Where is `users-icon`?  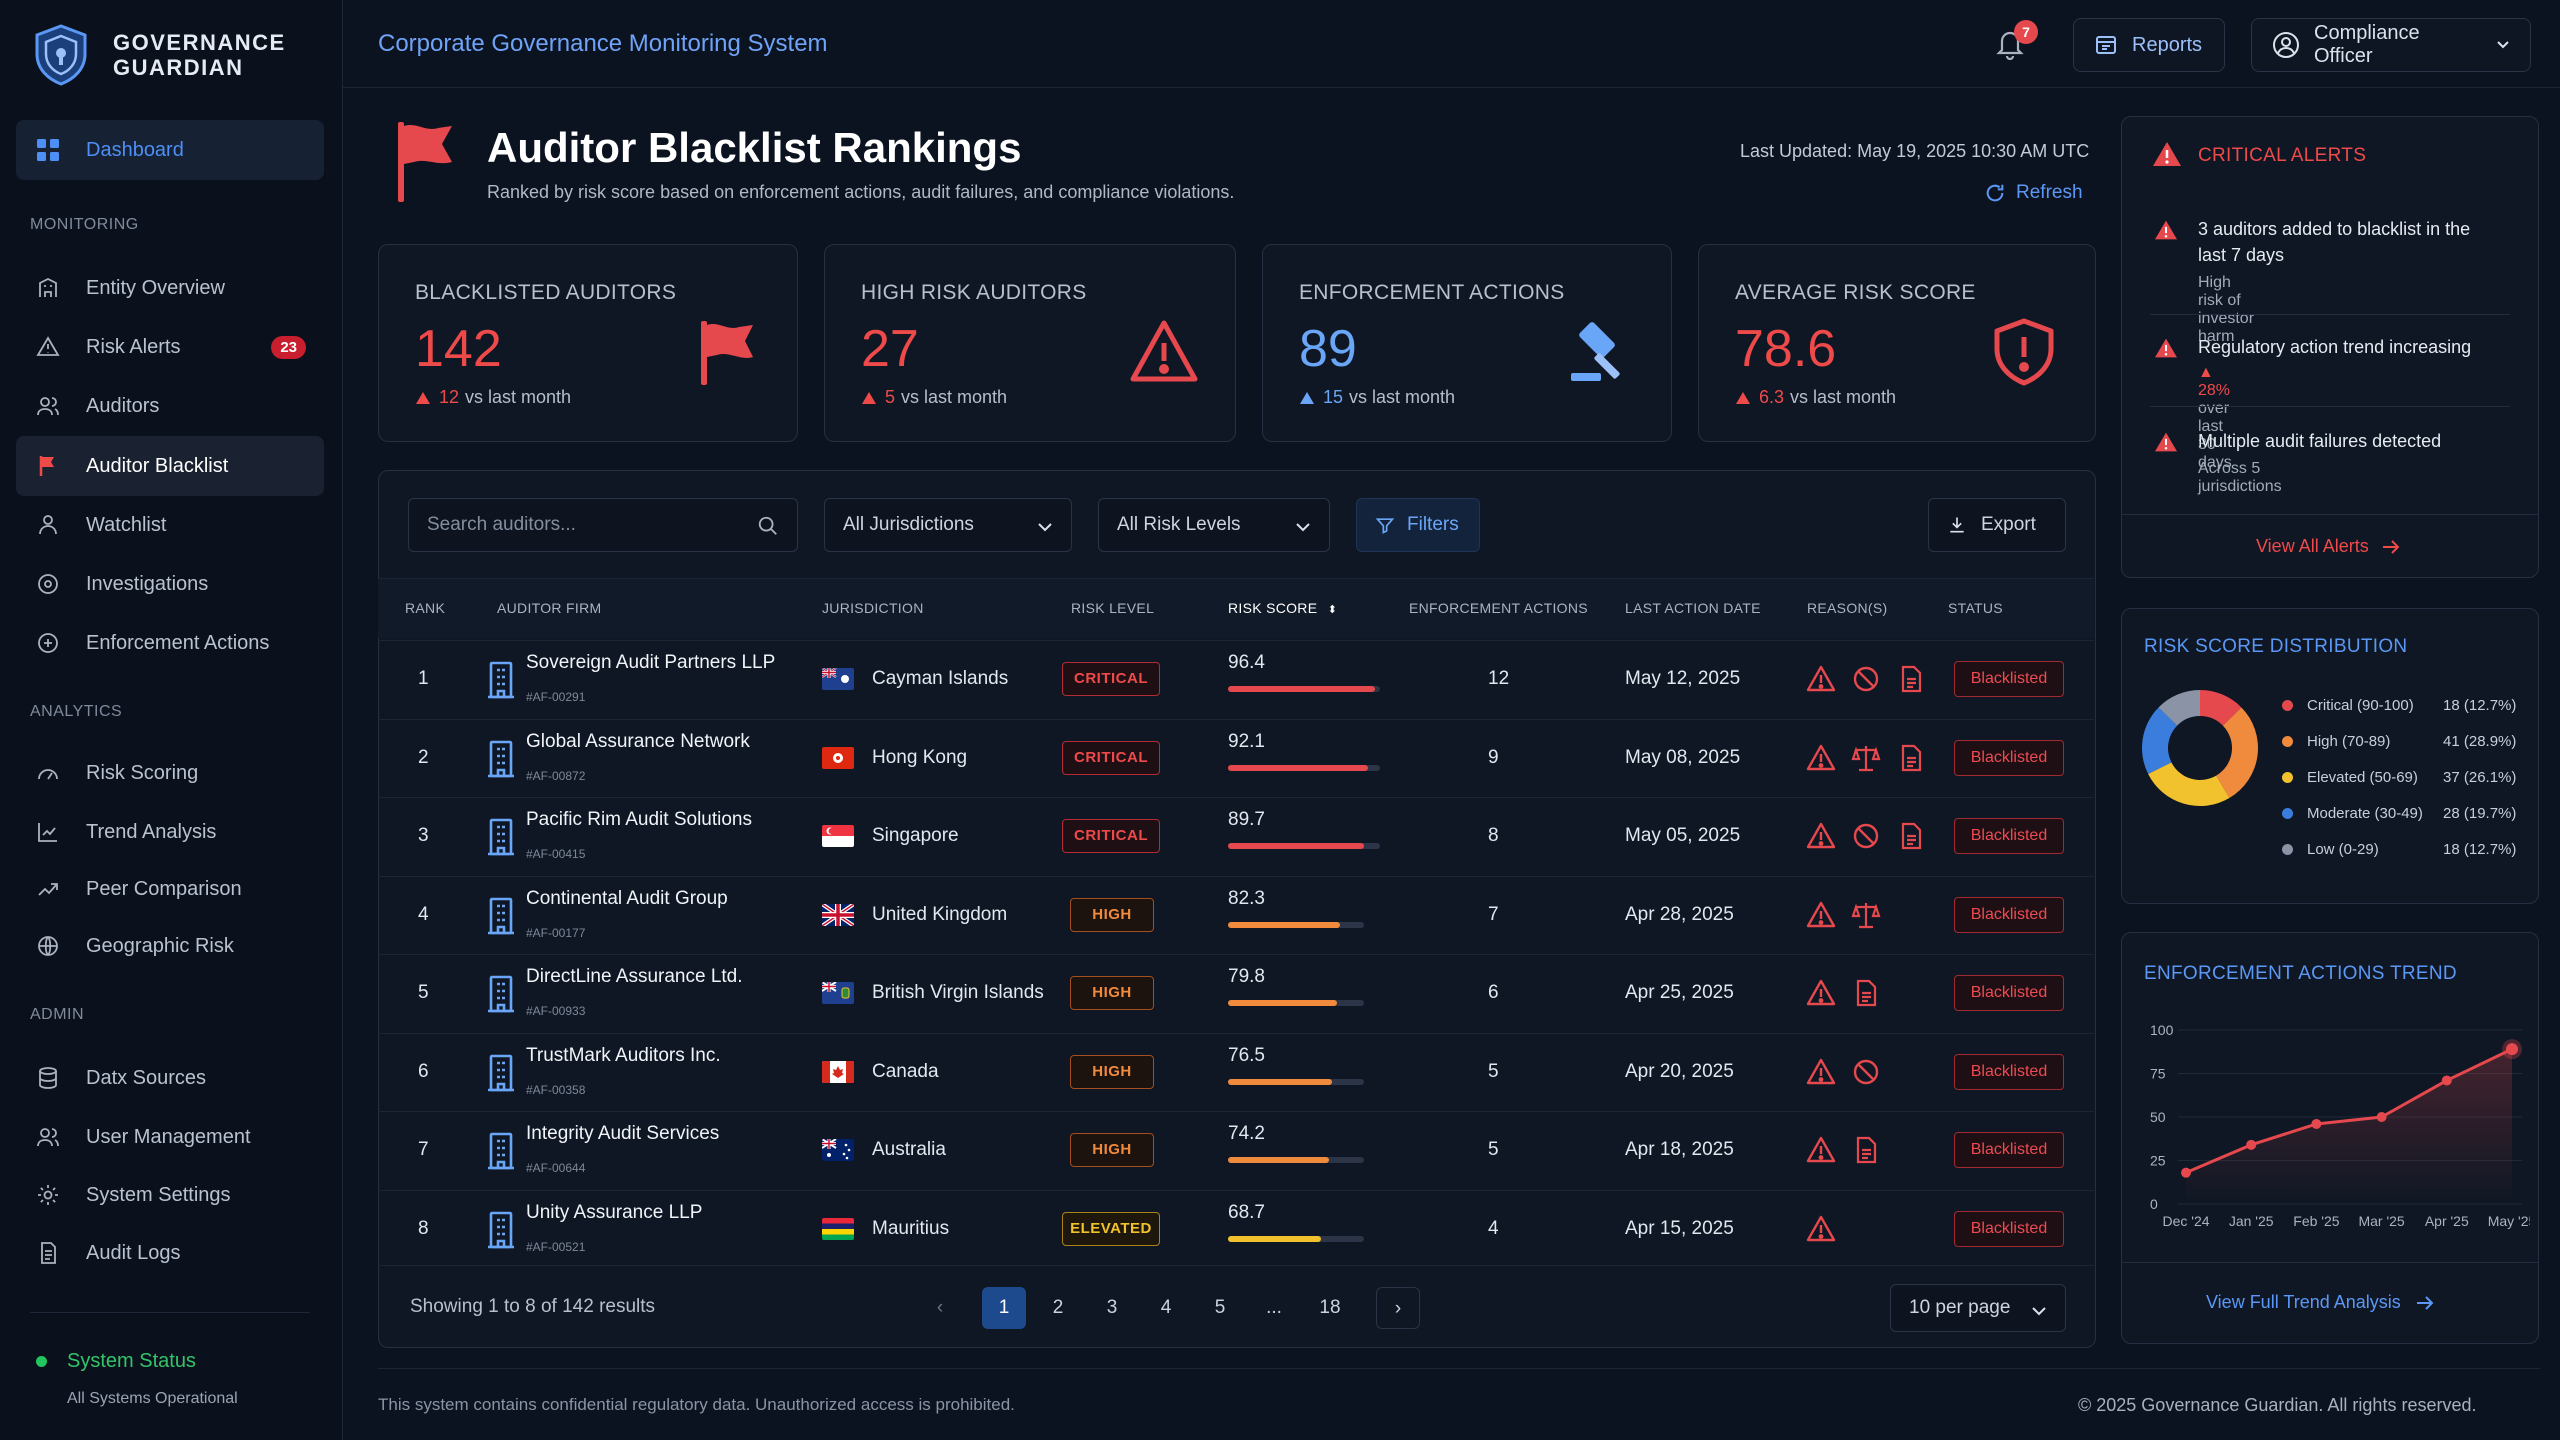
users-icon is located at coordinates (48, 1137).